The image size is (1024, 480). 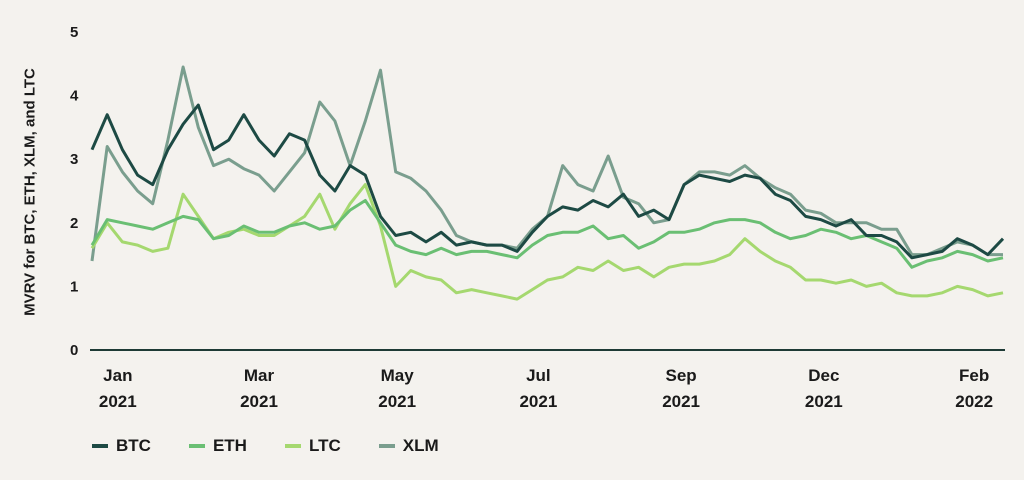 I want to click on x-tick-label-month: Feb, so click(x=974, y=375).